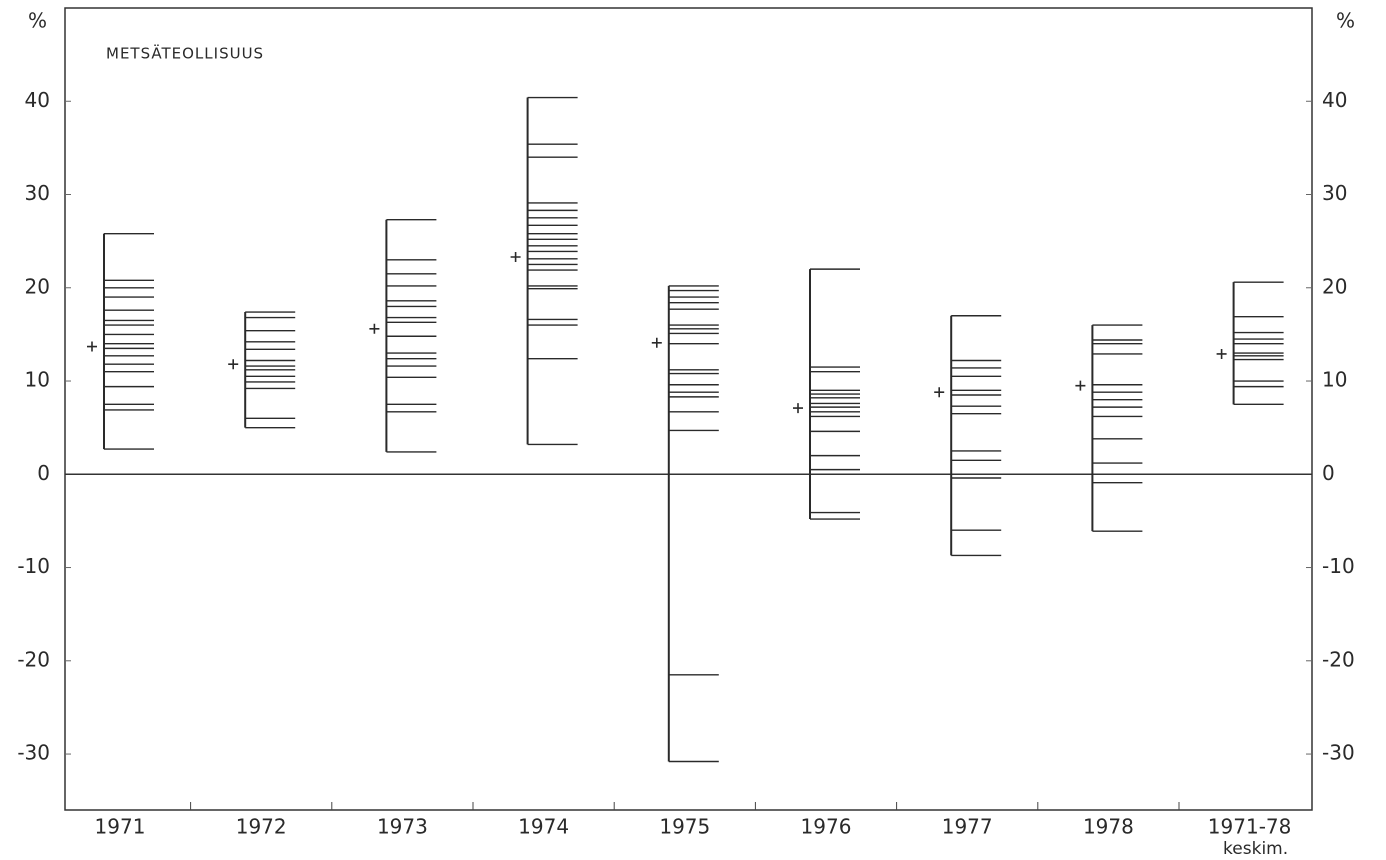 The height and width of the screenshot is (860, 1386). I want to click on y-tick-label: 20, so click(37, 286).